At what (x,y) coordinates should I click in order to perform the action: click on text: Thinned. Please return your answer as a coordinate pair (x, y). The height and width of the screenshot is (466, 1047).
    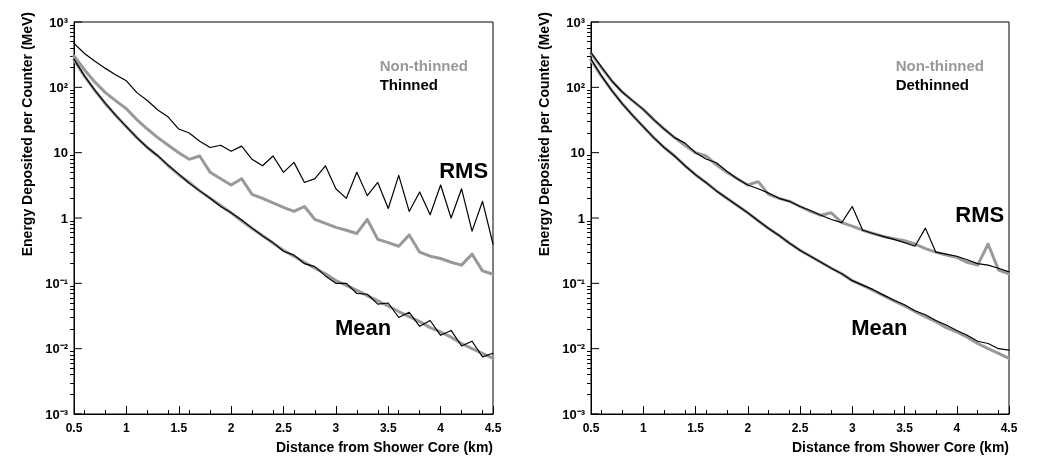
    Looking at the image, I should click on (409, 84).